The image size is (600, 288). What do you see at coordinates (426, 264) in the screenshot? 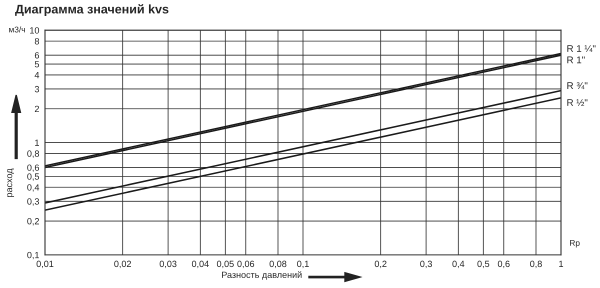
I see `x-tick-label: 0,3` at bounding box center [426, 264].